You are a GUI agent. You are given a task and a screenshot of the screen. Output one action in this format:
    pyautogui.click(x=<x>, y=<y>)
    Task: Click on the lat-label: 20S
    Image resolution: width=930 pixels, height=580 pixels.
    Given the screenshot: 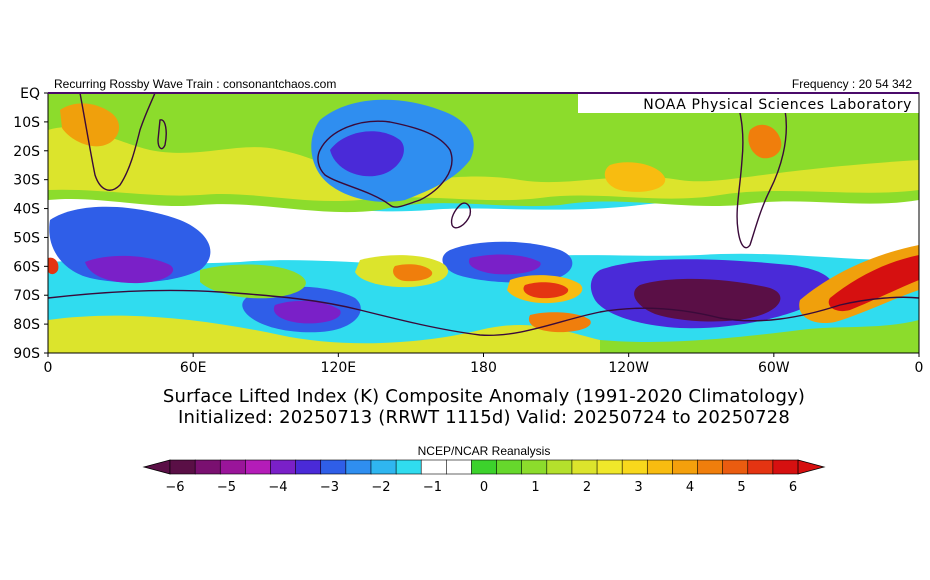 What is the action you would take?
    pyautogui.click(x=26, y=152)
    